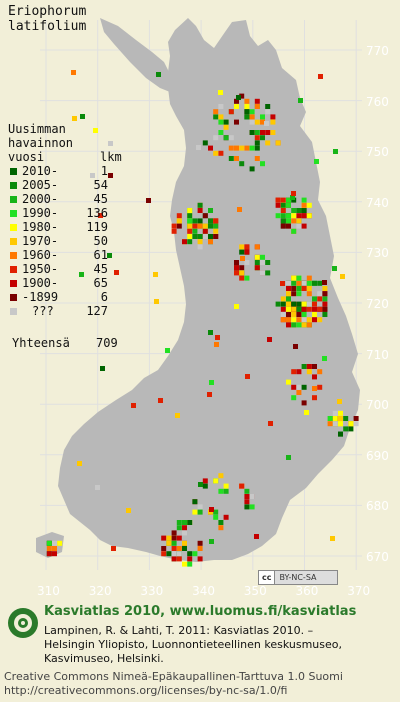 This screenshot has width=400, height=702. What do you see at coordinates (377, 354) in the screenshot?
I see `y-tick-label: 710` at bounding box center [377, 354].